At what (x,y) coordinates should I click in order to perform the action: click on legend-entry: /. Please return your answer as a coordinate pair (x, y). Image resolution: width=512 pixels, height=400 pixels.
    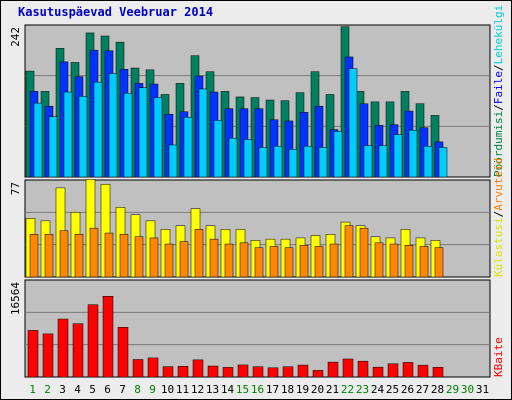
    Looking at the image, I should click on (498, 214).